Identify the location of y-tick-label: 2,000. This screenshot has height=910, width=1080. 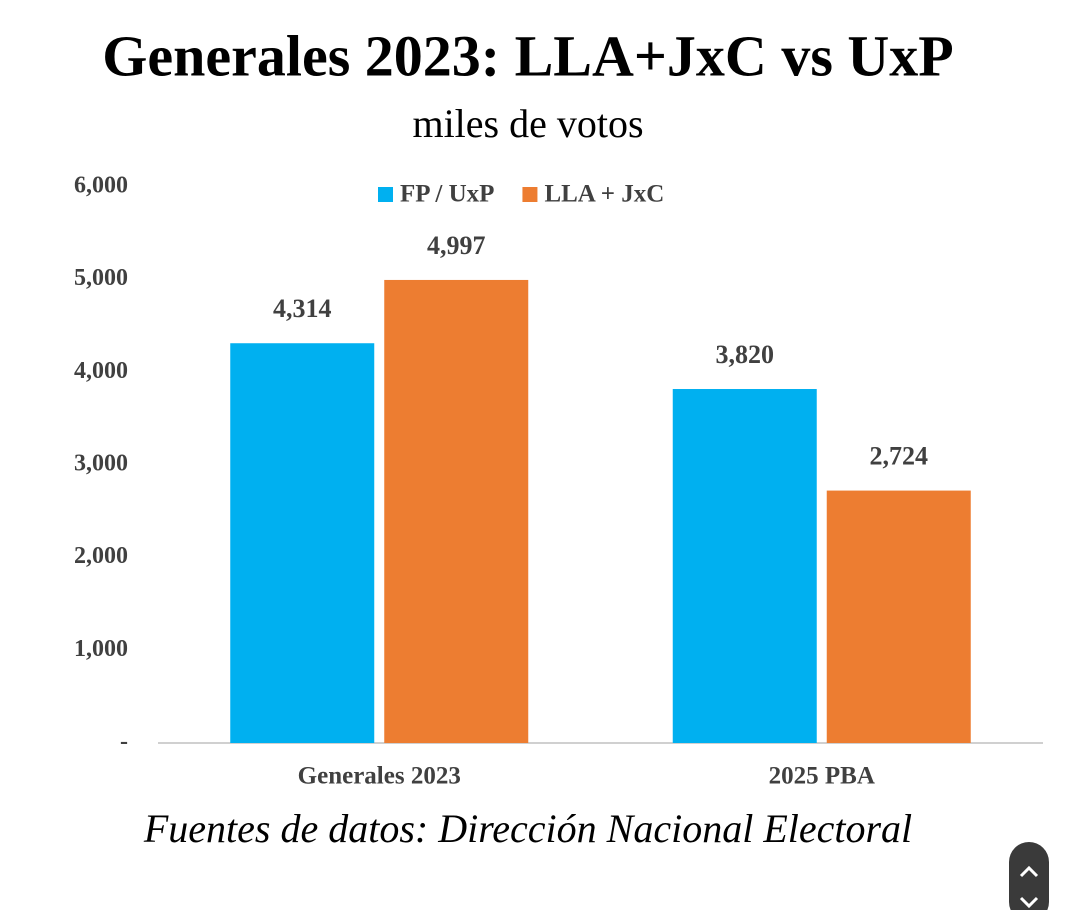
(101, 556).